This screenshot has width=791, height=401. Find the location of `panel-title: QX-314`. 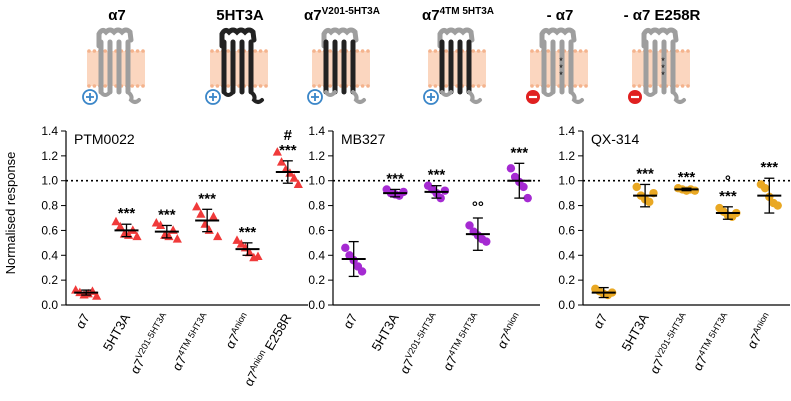

panel-title: QX-314 is located at coordinates (615, 139).